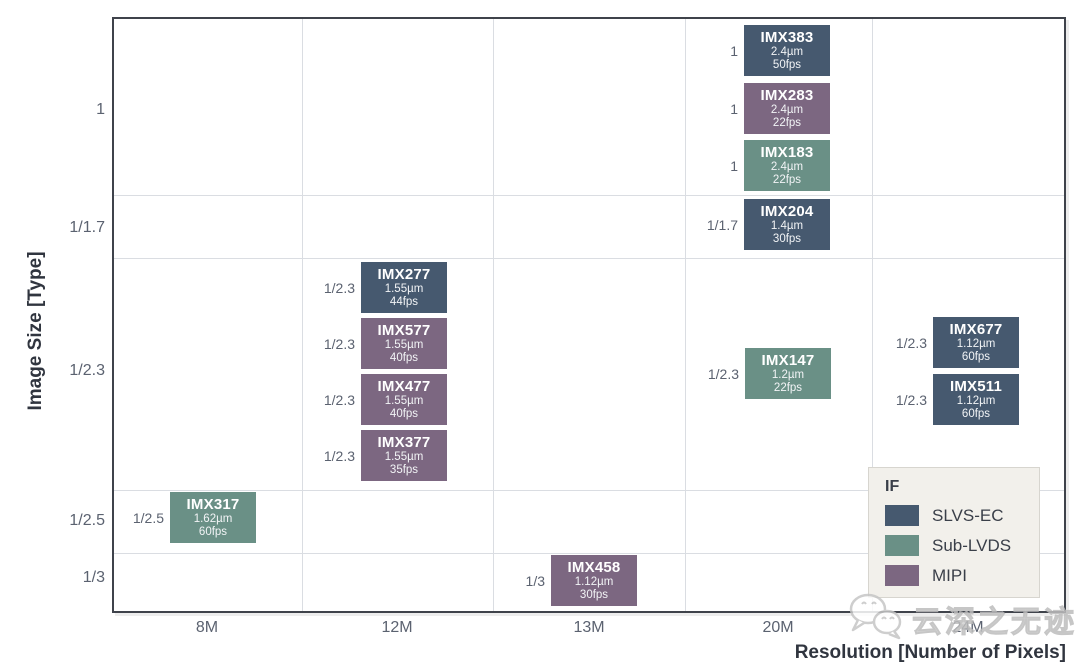 This screenshot has width=1080, height=668. Describe the element at coordinates (148, 517) in the screenshot. I see `size-type-label: 1/2.5` at that location.